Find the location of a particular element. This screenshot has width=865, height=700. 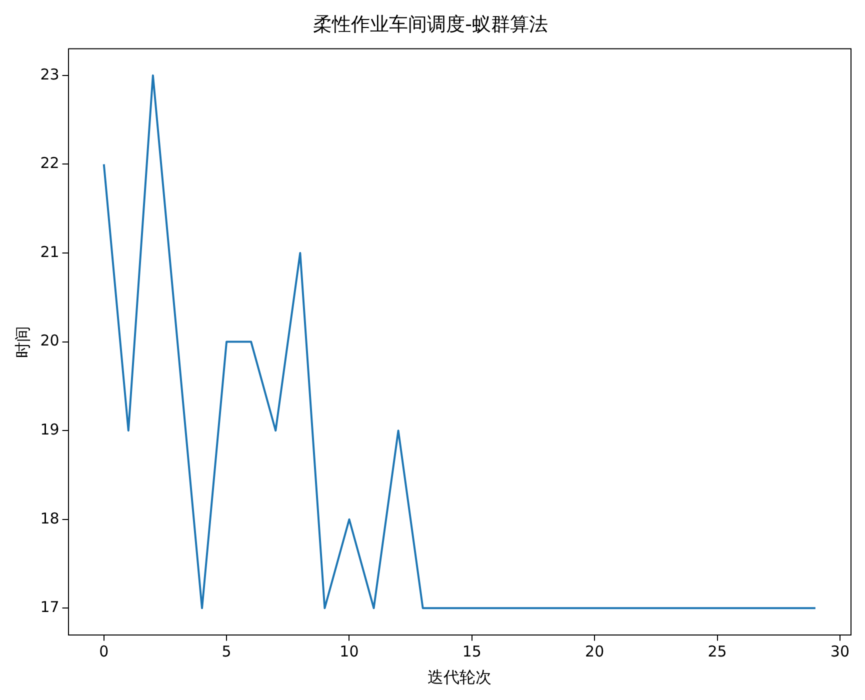

x-tick-label: 5 is located at coordinates (227, 651).